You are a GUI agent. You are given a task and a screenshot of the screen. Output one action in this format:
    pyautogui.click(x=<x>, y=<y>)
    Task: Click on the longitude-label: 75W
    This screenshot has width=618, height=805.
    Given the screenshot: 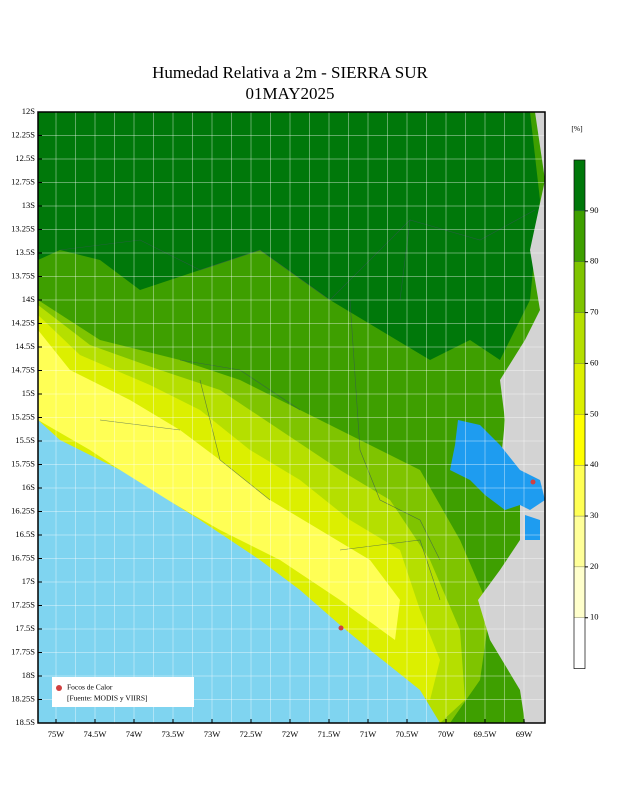 What is the action you would take?
    pyautogui.click(x=56, y=734)
    